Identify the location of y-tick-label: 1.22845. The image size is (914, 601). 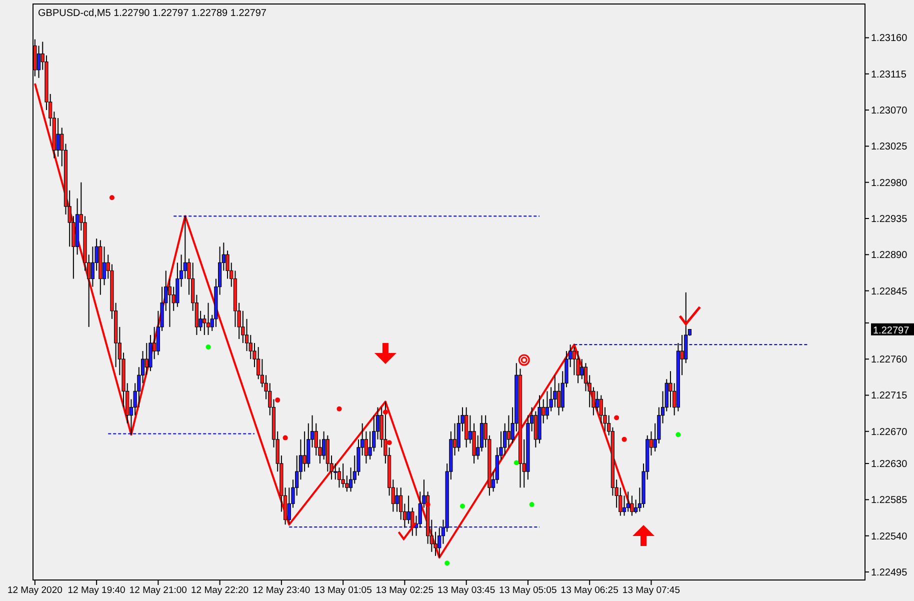
(889, 292).